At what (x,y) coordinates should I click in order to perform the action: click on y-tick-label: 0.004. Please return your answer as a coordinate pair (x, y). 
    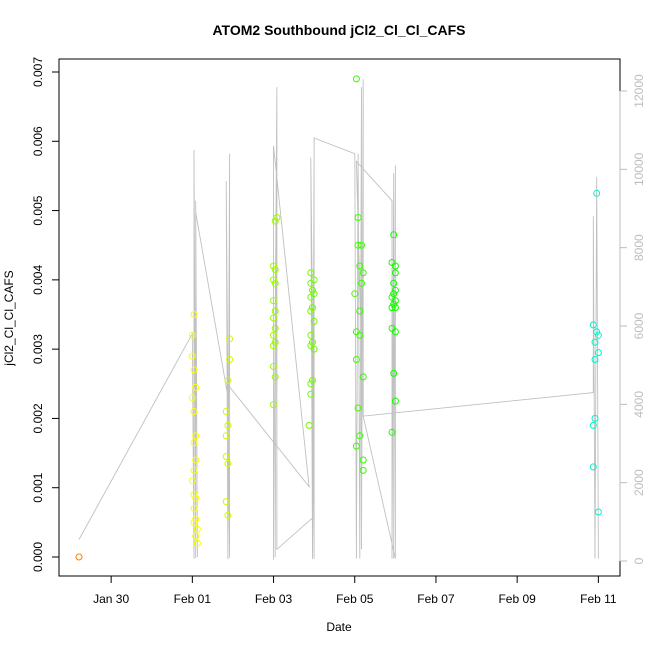
    Looking at the image, I should click on (38, 280).